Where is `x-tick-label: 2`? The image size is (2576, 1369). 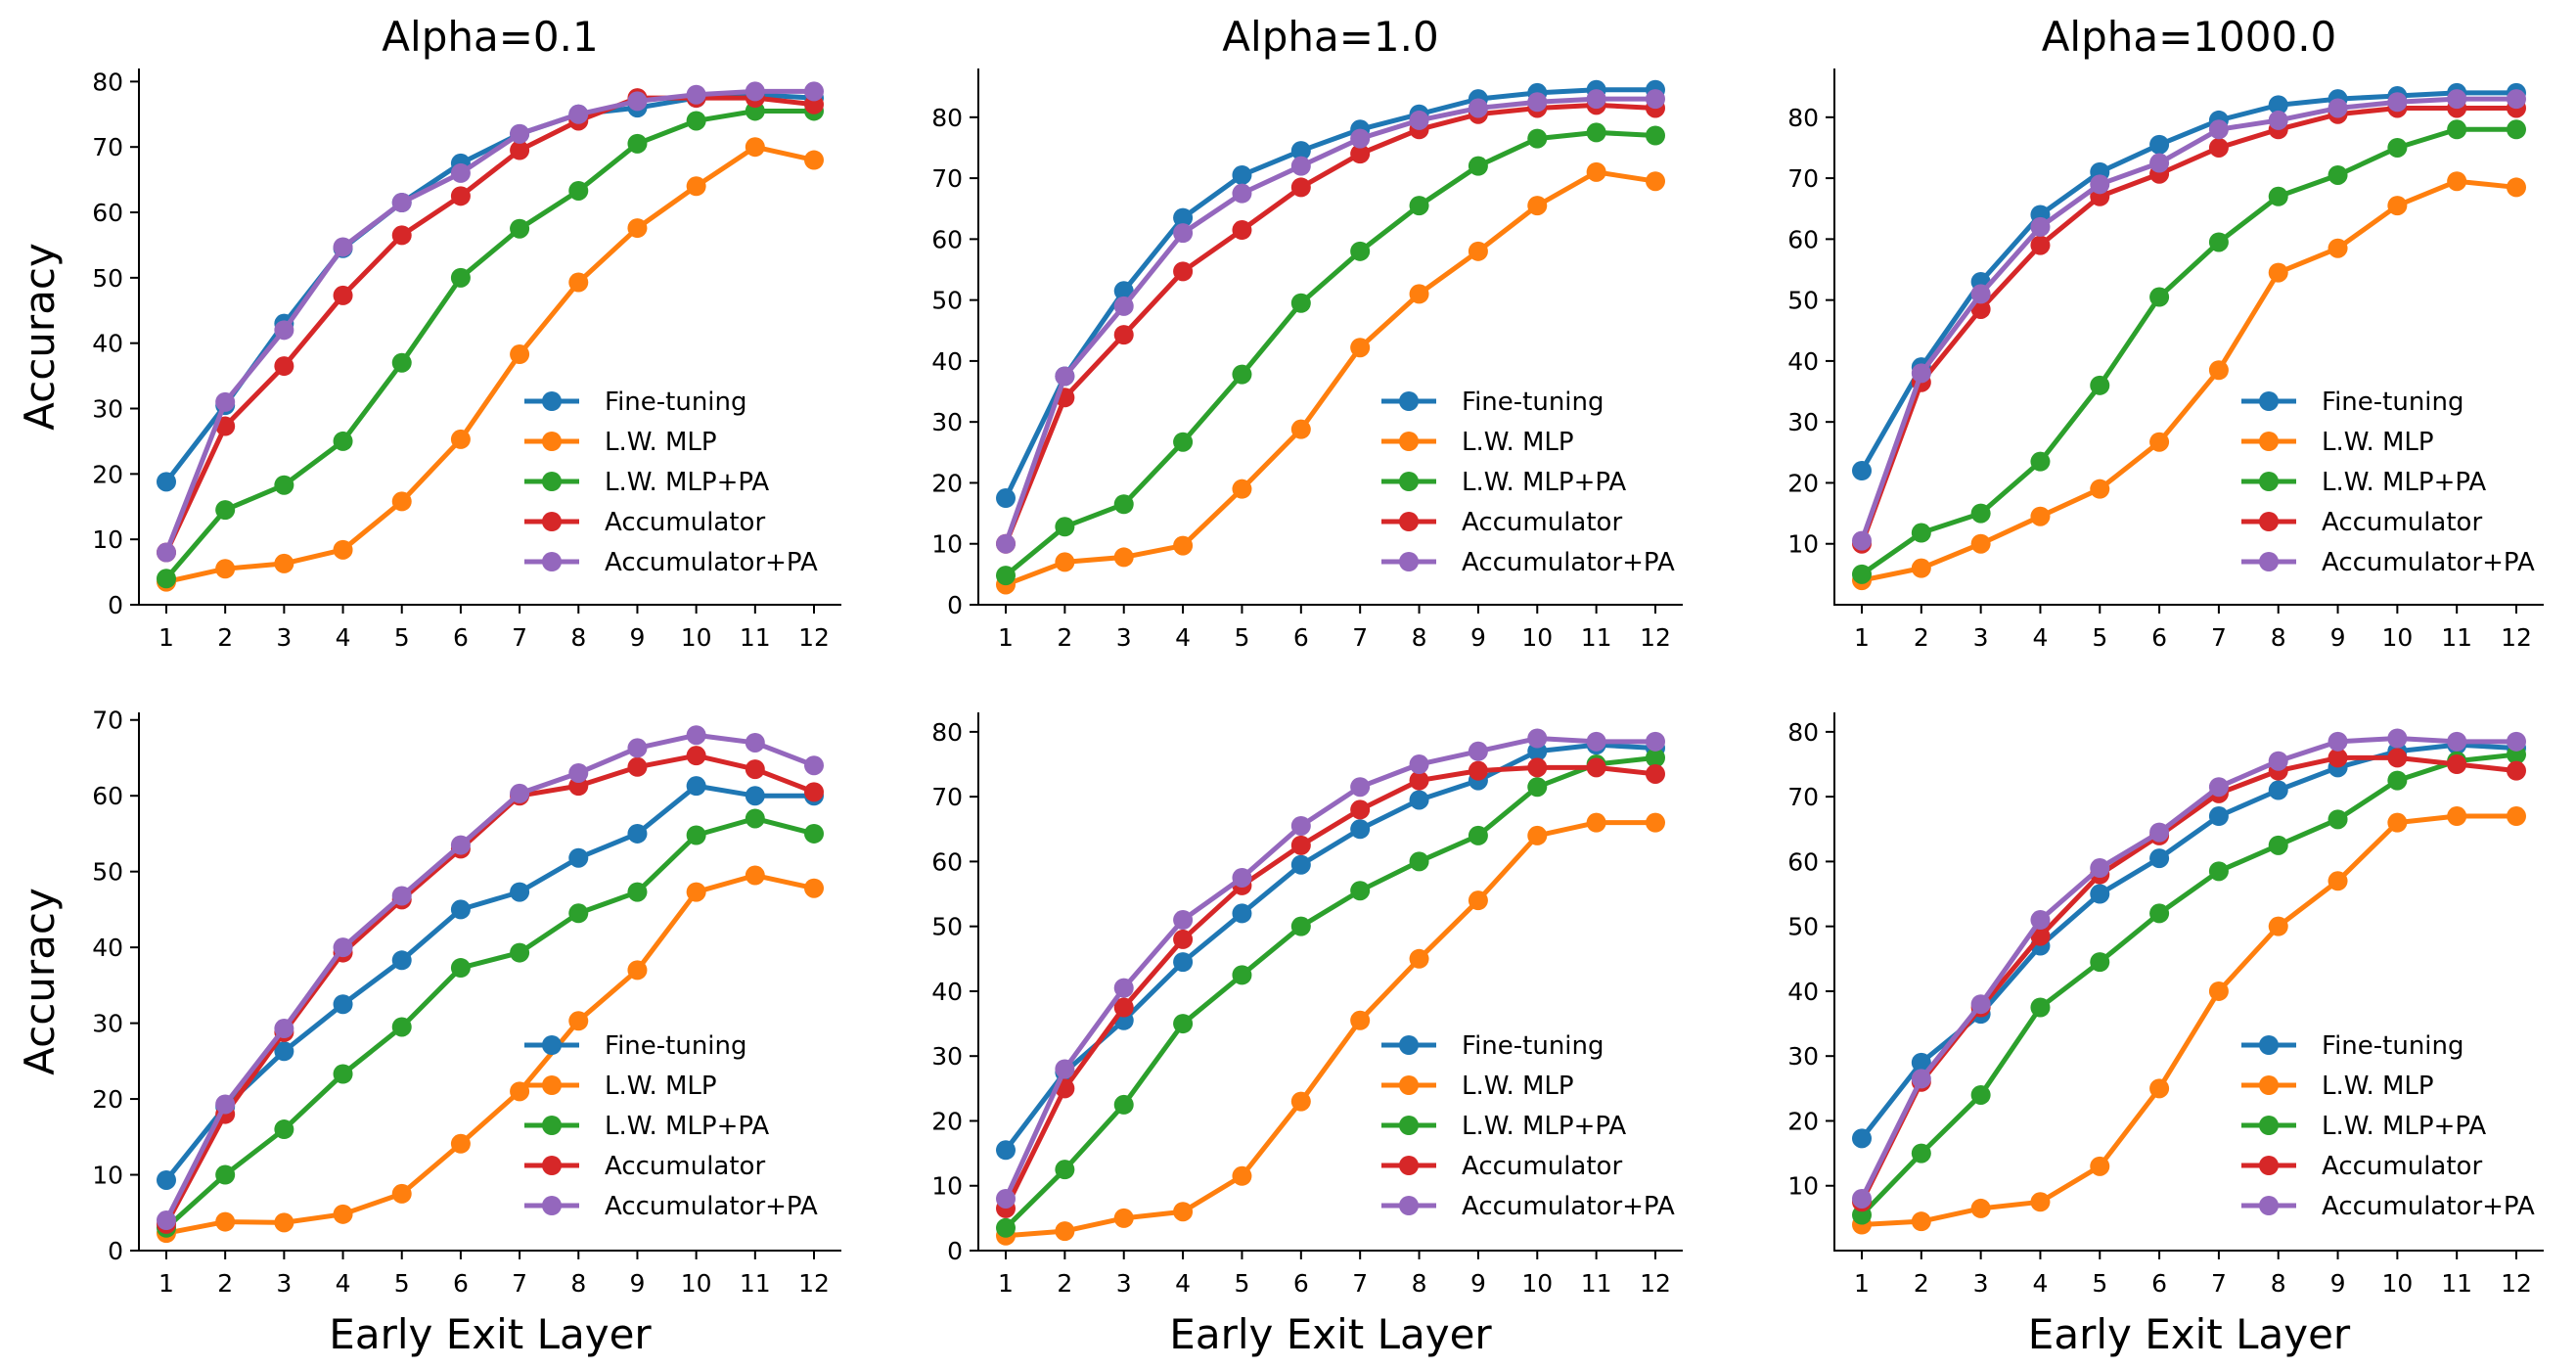 x-tick-label: 2 is located at coordinates (225, 637).